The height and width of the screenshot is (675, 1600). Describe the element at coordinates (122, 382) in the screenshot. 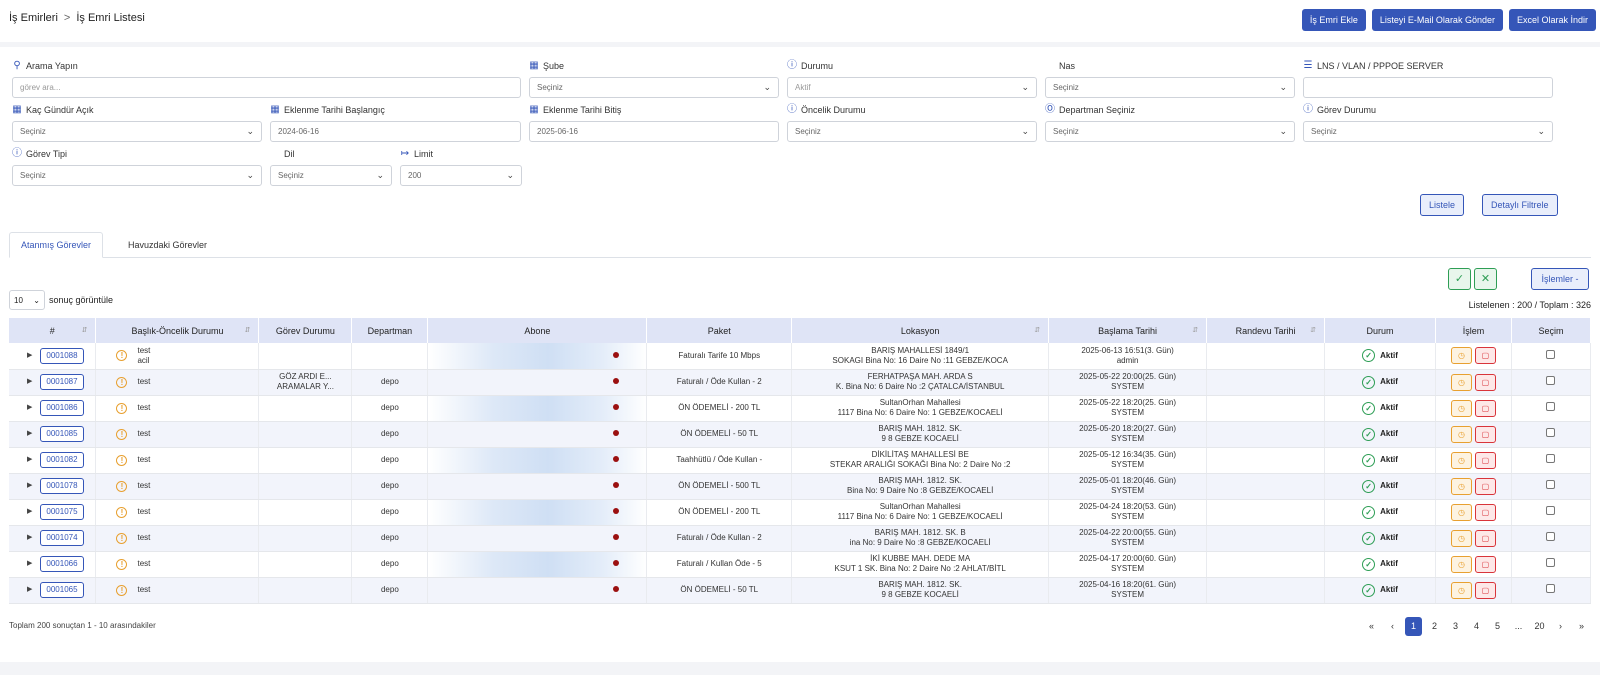

I see `priority-warning-icon: !` at that location.